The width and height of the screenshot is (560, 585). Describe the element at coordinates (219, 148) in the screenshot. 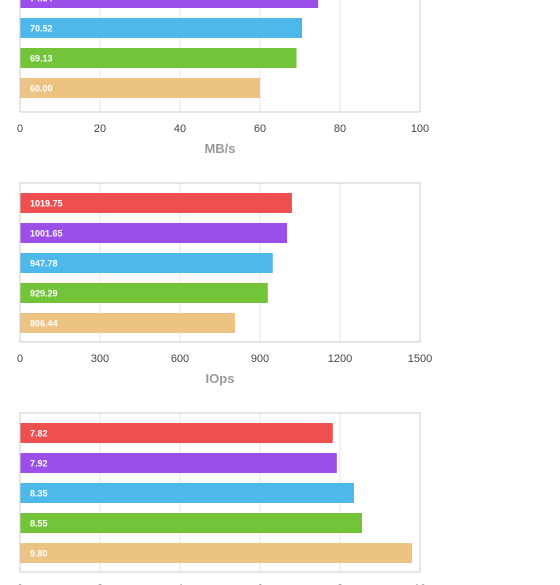

I see `x-axis-label: MB/s` at that location.